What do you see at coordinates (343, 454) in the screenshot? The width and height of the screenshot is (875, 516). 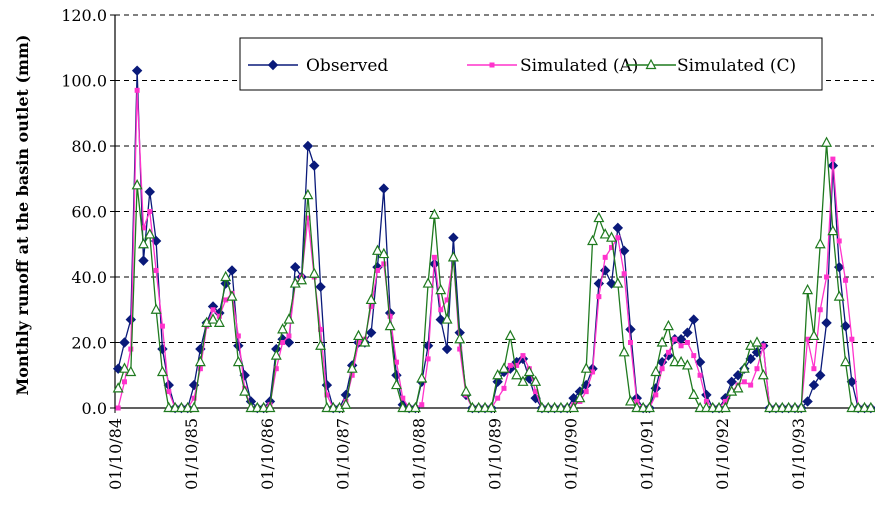 I see `x-tick-label: 01/10/87` at bounding box center [343, 454].